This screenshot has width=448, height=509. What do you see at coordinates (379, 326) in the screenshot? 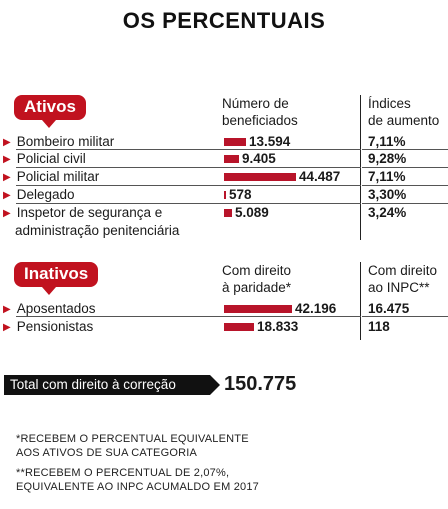
I see `inpc-pensionistas: 118` at bounding box center [379, 326].